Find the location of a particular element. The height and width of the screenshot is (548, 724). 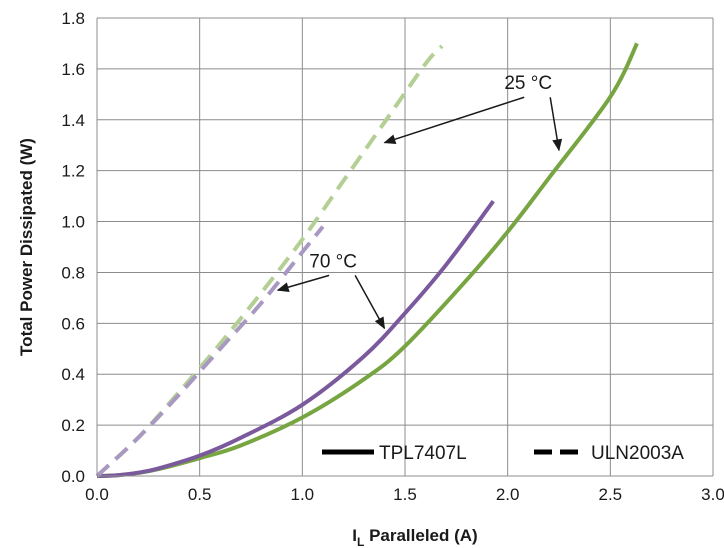

x-tick-label: 1.0 is located at coordinates (303, 494).